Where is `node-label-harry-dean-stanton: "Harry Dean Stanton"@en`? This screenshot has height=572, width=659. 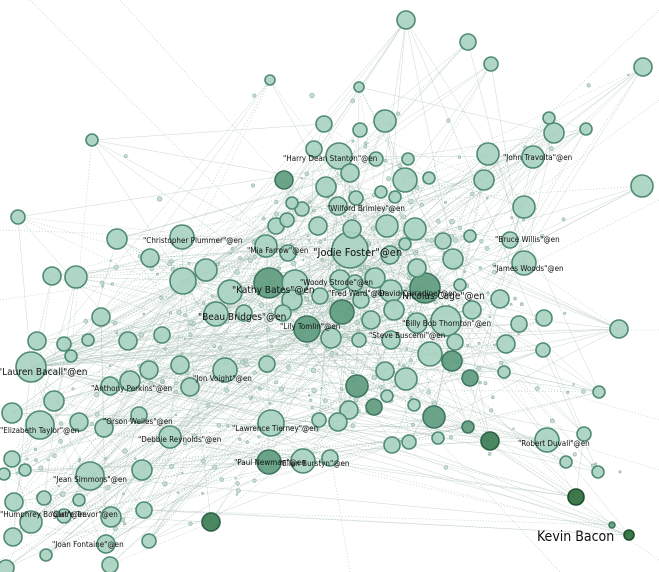 node-label-harry-dean-stanton: "Harry Dean Stanton"@en is located at coordinates (330, 158).